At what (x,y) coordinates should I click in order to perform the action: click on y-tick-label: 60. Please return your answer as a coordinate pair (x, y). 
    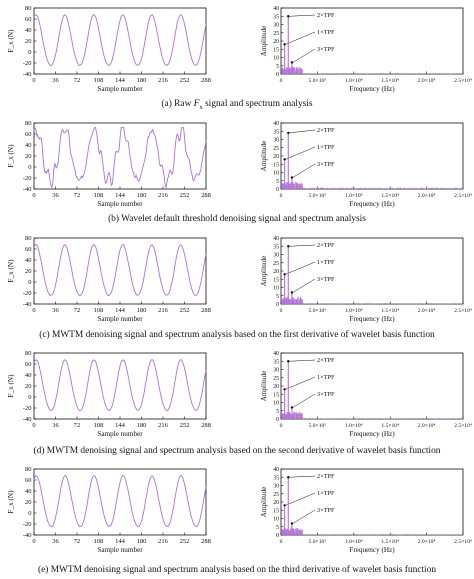
    Looking at the image, I should click on (28, 249).